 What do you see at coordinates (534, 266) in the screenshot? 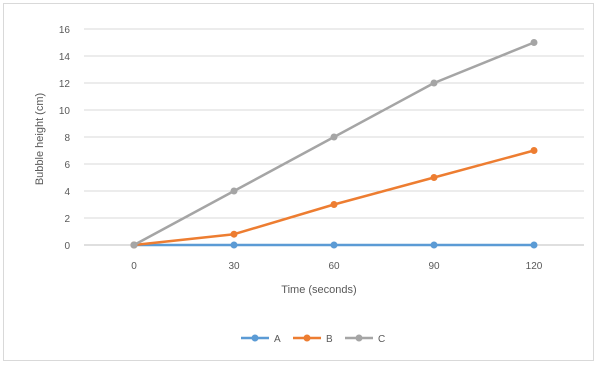
I see `x-tick-label: 120` at bounding box center [534, 266].